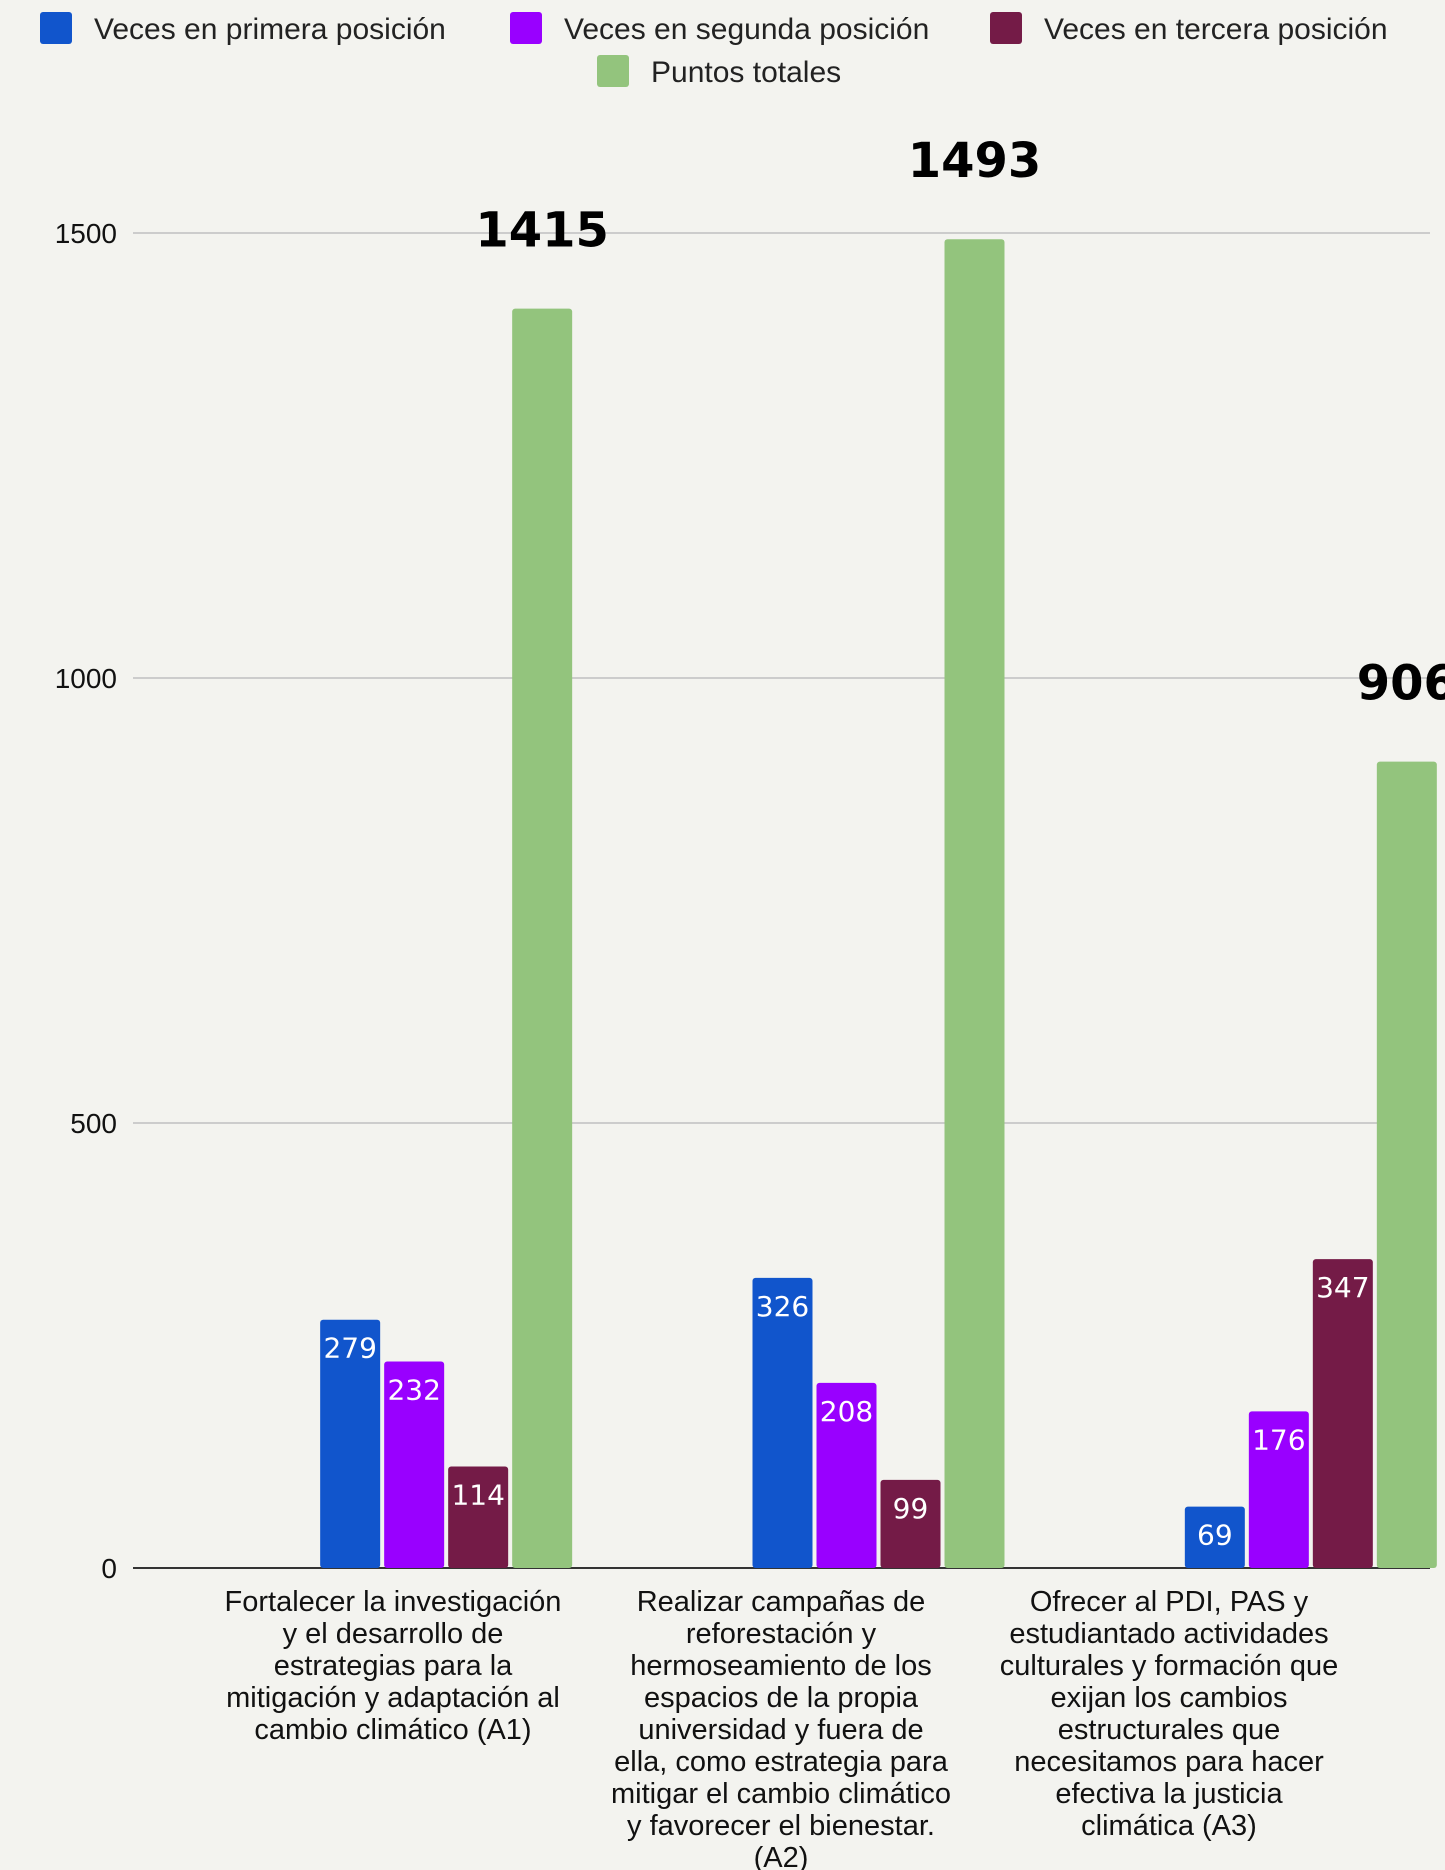 The image size is (1445, 1870). Describe the element at coordinates (1169, 1762) in the screenshot. I see `x-category-label-line: necesitamos para hacer` at that location.